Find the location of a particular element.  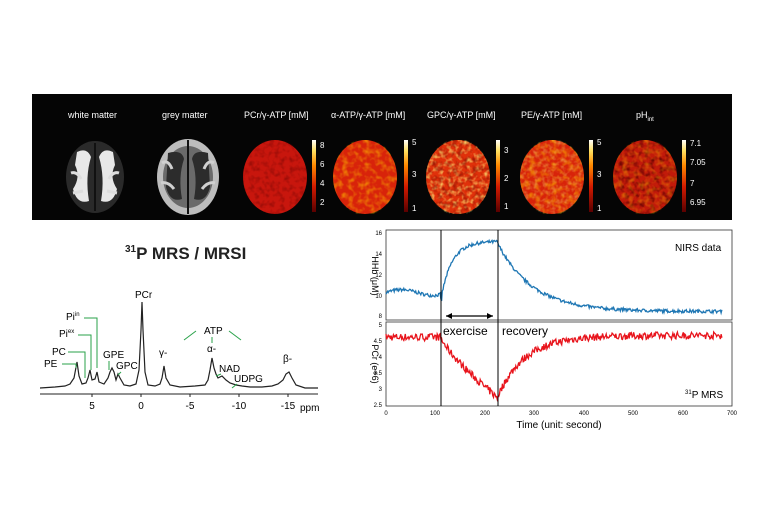

peak-label-pe: PE is located at coordinates (51, 364).